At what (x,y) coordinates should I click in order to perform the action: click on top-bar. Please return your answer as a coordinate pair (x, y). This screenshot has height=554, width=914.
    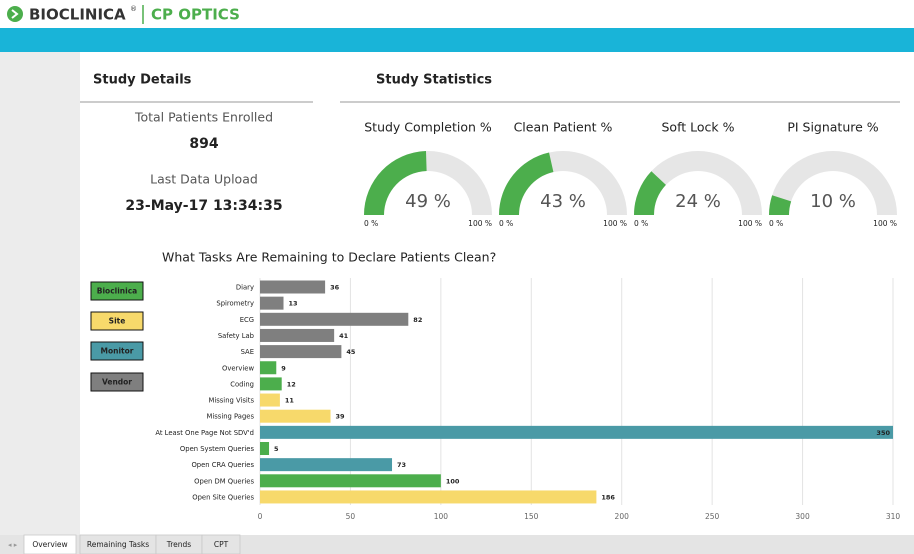
    Looking at the image, I should click on (457, 40).